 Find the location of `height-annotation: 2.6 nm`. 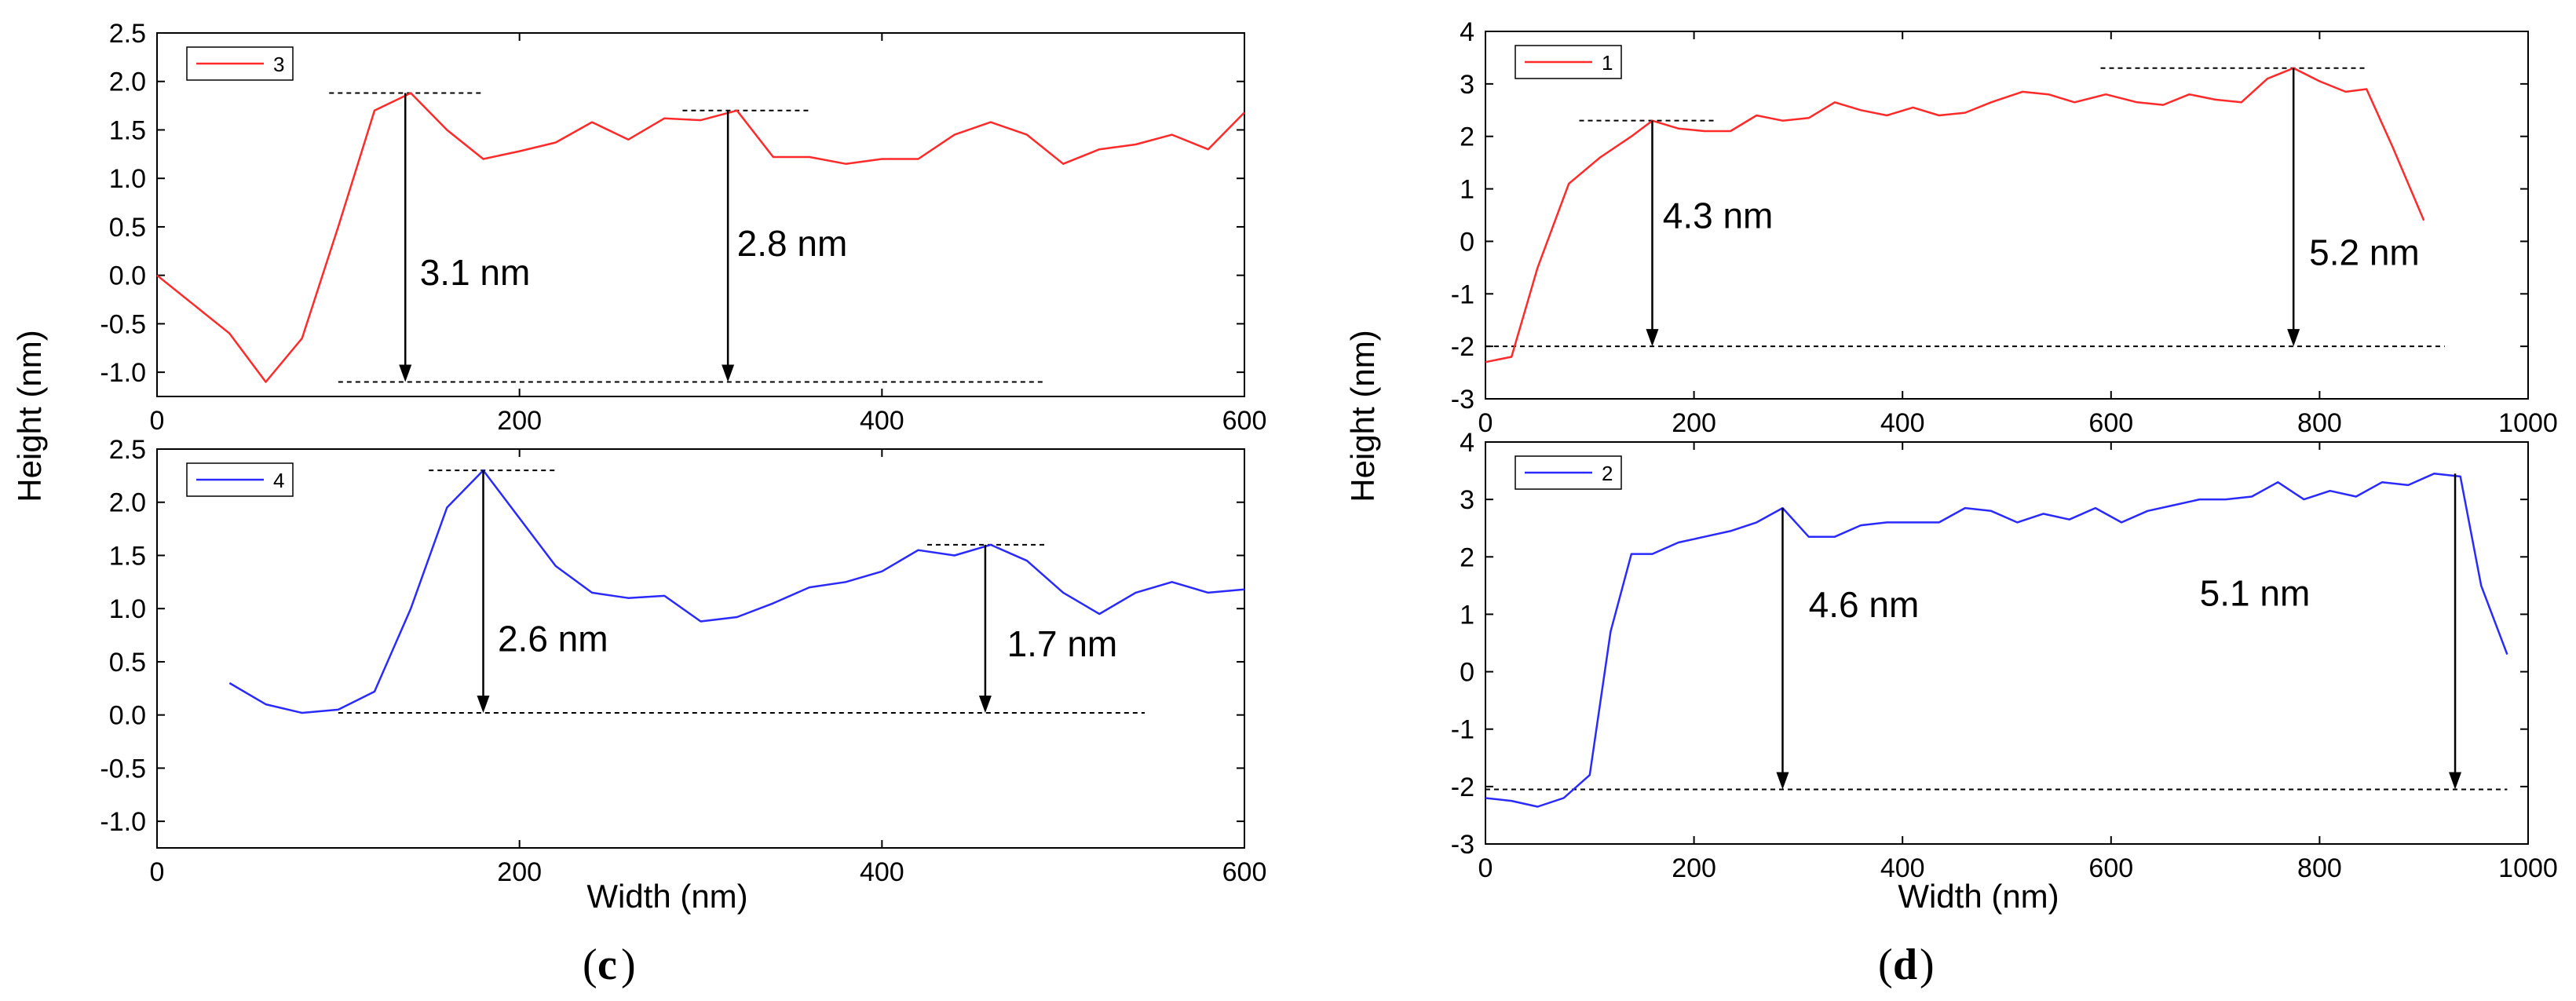

height-annotation: 2.6 nm is located at coordinates (553, 638).